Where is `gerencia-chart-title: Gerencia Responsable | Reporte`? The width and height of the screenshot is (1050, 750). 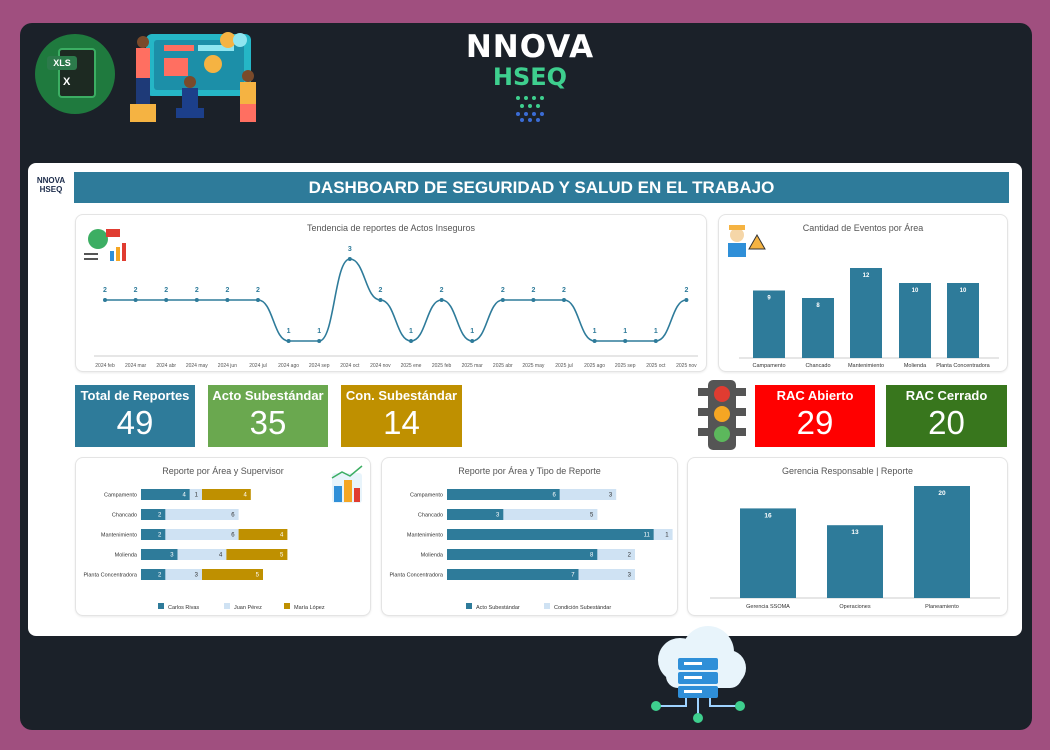
gerencia-chart-title: Gerencia Responsable | Reporte is located at coordinates (847, 471).